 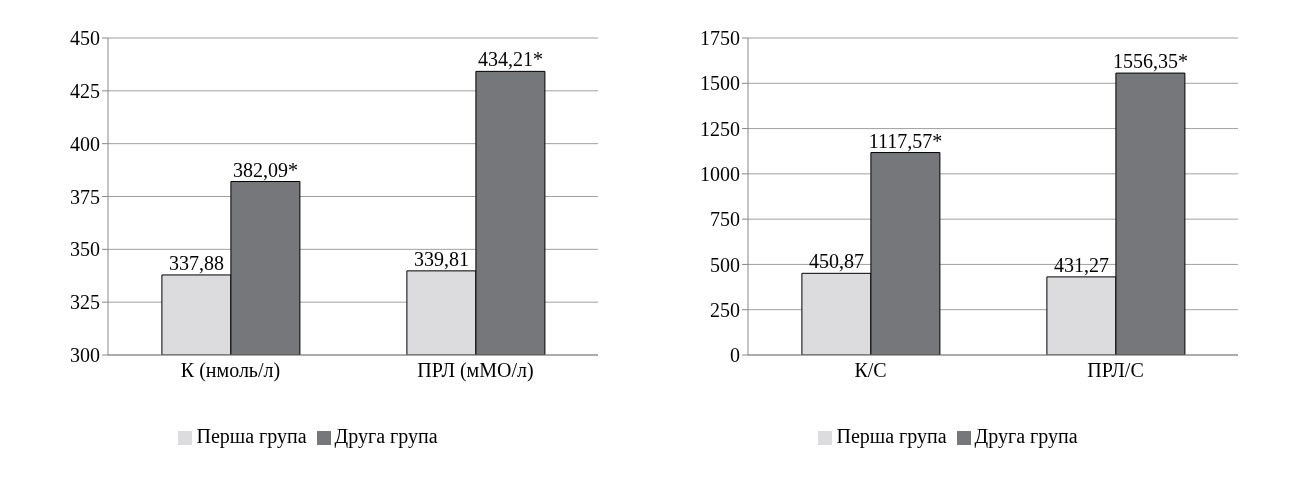 I want to click on y-tick-label: 750, so click(x=725, y=219).